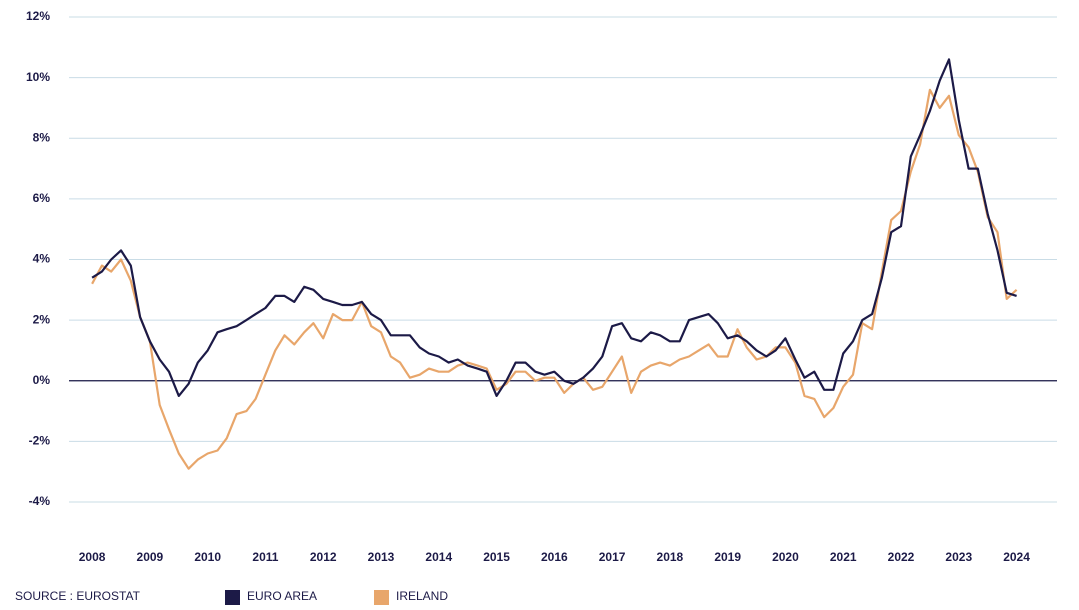 This screenshot has width=1079, height=610. What do you see at coordinates (323, 557) in the screenshot?
I see `x-tick-label: 2012` at bounding box center [323, 557].